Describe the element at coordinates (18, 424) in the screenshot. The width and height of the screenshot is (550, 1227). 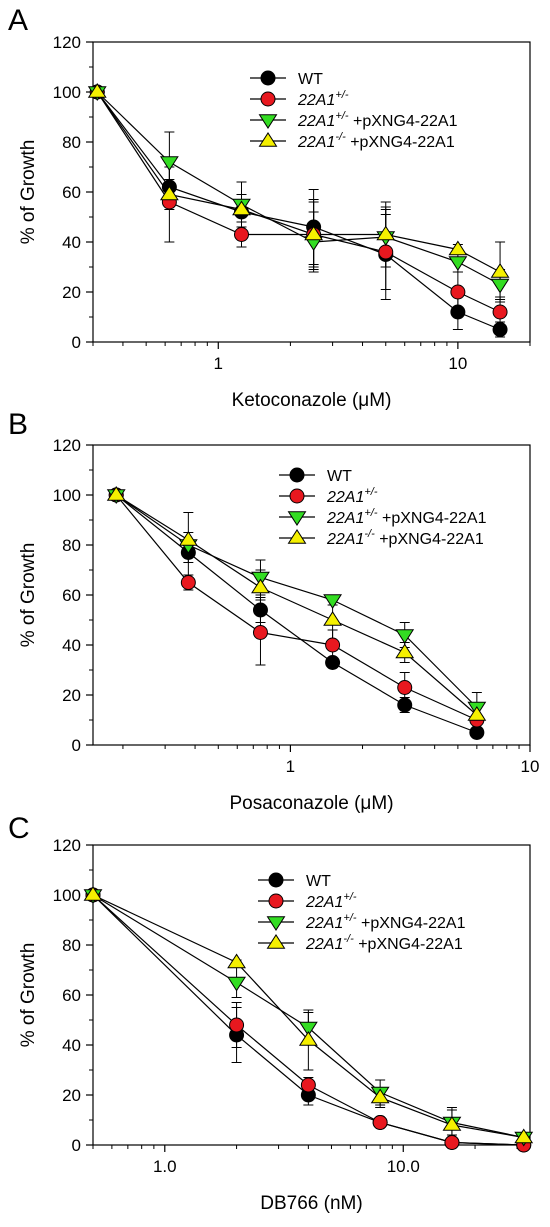
I see `panel-letter: B` at that location.